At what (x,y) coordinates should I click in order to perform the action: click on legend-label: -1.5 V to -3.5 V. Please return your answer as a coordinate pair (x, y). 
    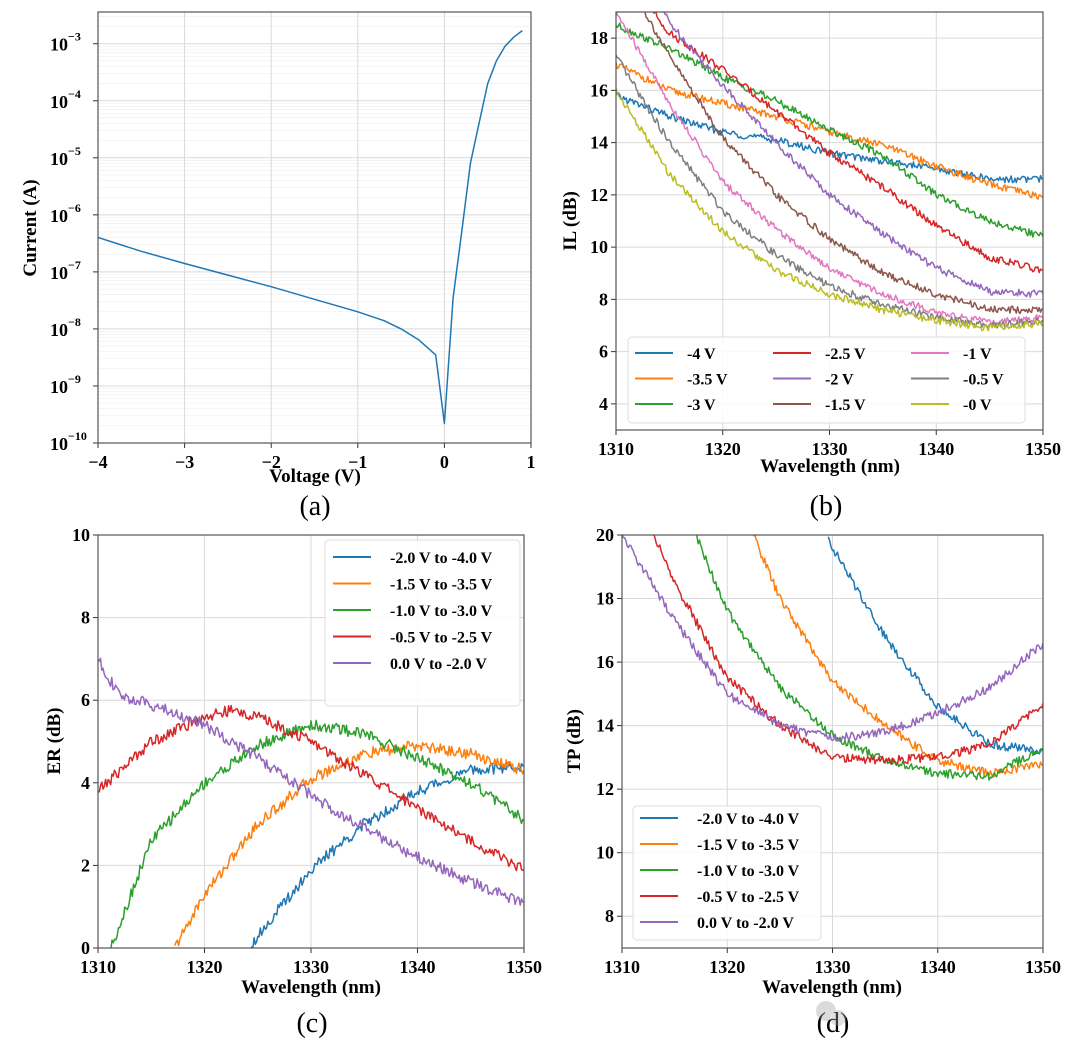
    Looking at the image, I should click on (748, 845).